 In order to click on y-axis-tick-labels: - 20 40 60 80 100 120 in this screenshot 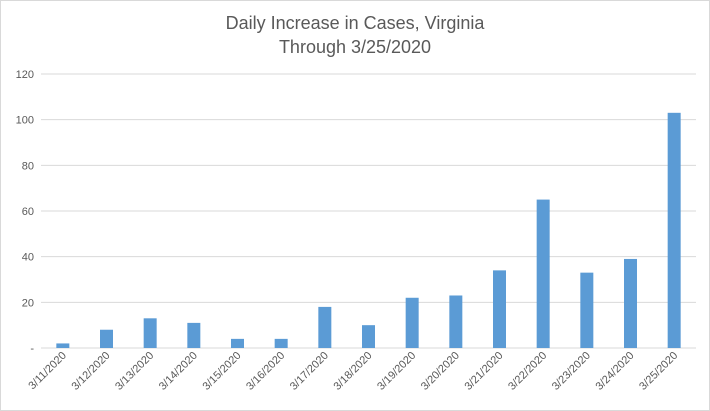, I will do `click(25, 212)`.